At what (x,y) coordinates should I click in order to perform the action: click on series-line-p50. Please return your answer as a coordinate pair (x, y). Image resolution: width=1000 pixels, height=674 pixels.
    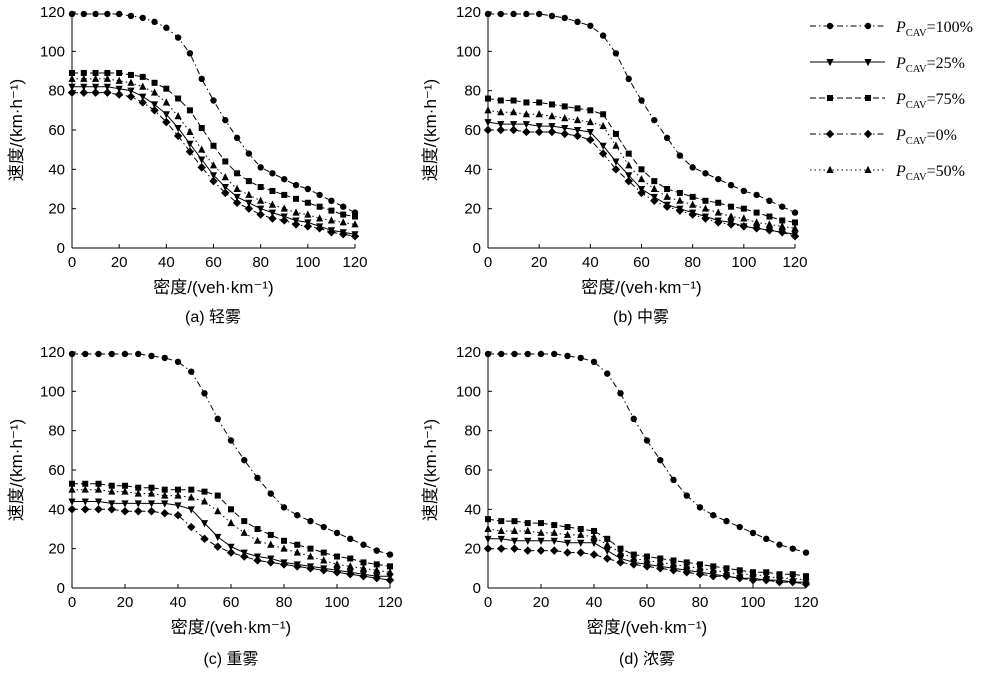
    Looking at the image, I should click on (231, 531).